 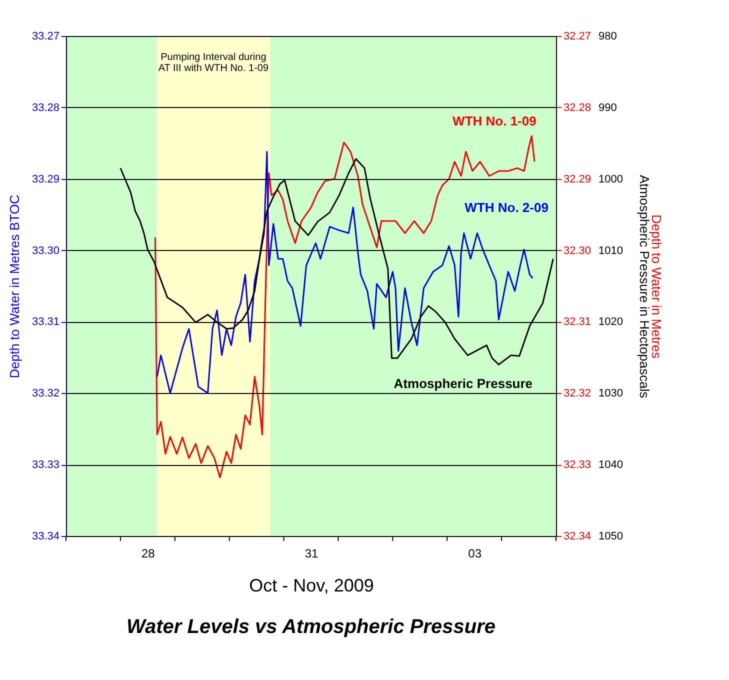 I want to click on y2-tick-label: 32.32, so click(x=578, y=394).